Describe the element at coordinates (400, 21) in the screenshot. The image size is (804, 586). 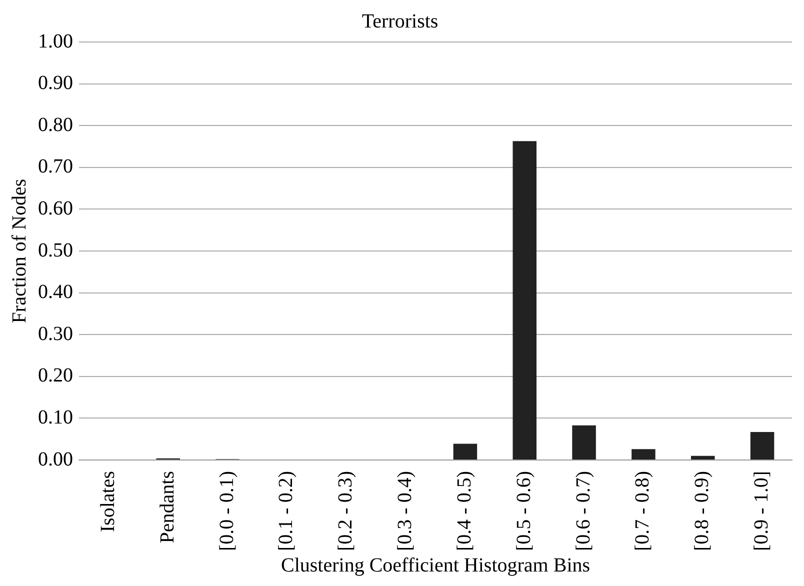
I see `chart-title: Terrorists` at that location.